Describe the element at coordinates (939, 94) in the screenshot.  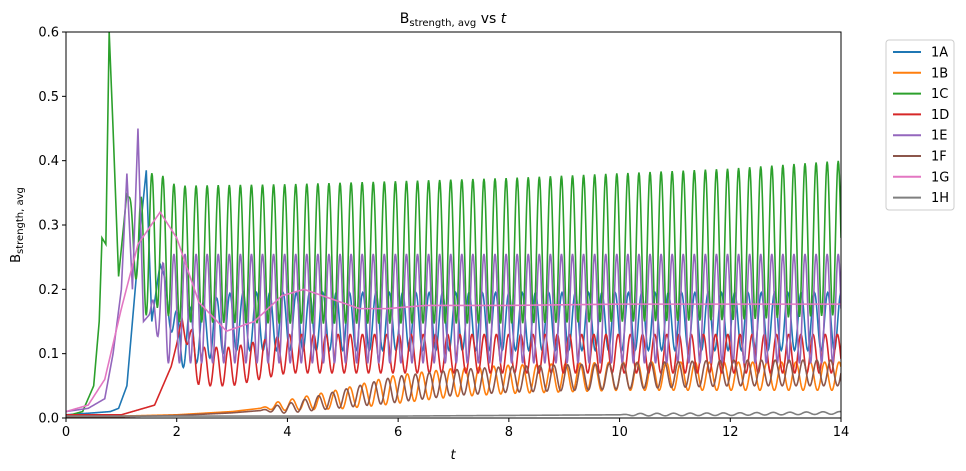
I see `legend-label-1c: 1C` at that location.